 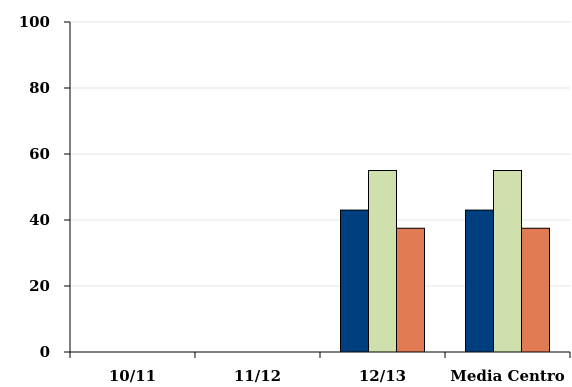 What do you see at coordinates (34, 22) in the screenshot?
I see `y-tick-label: 100` at bounding box center [34, 22].